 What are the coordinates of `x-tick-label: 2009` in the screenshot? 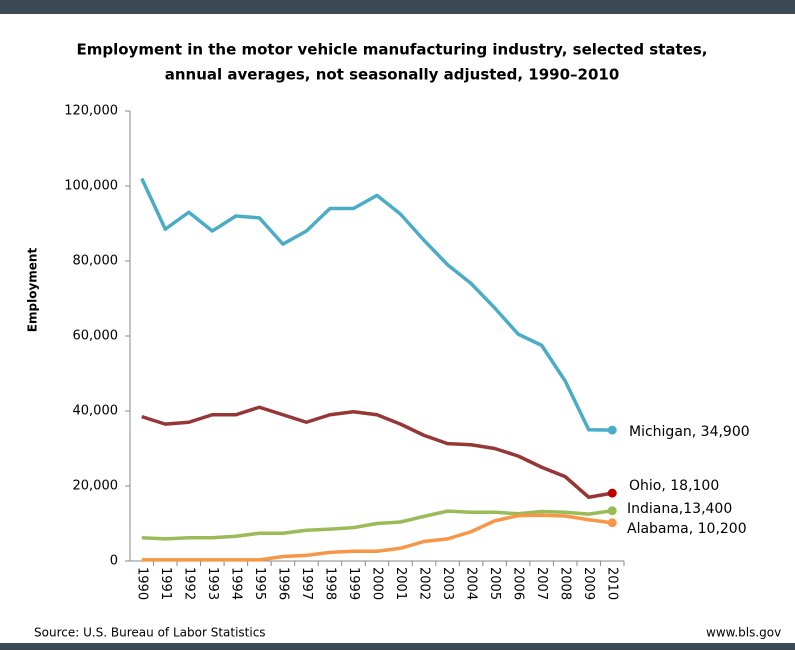 It's located at (588, 583).